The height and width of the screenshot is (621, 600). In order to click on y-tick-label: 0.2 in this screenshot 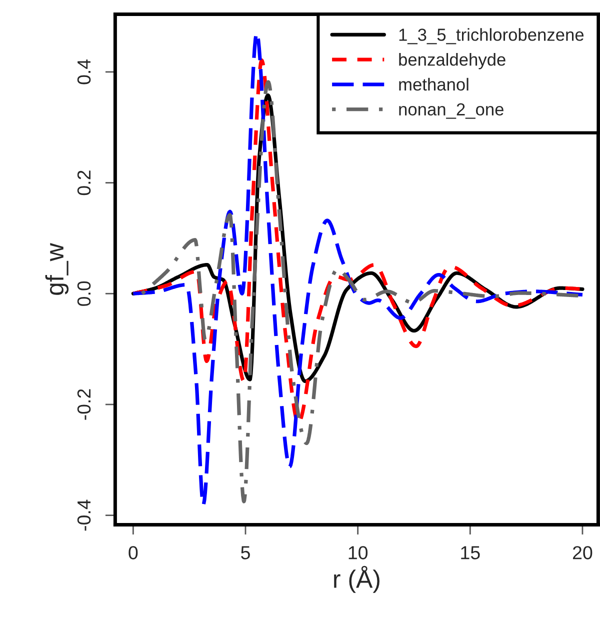, I will do `click(84, 183)`.